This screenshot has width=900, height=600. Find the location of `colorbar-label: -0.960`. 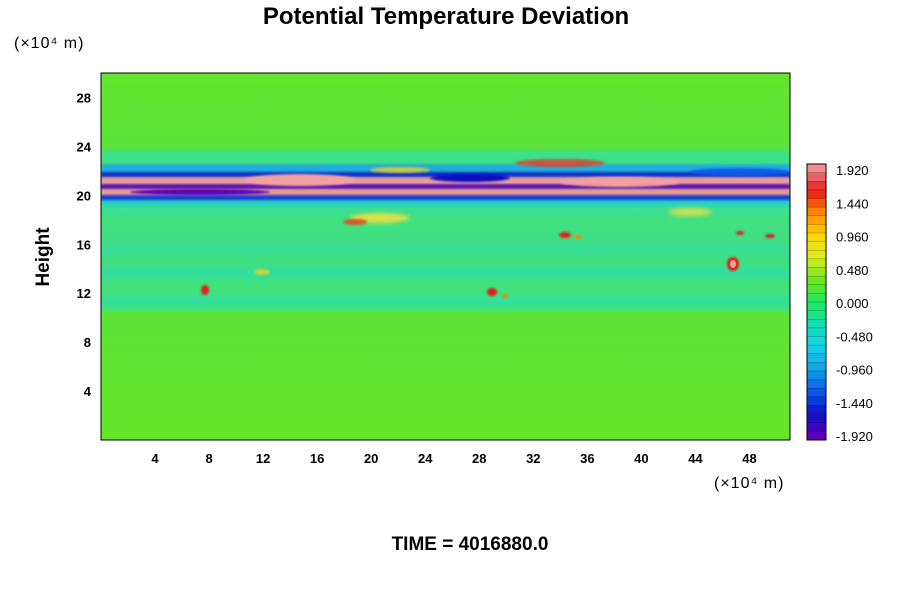

colorbar-label: -0.960 is located at coordinates (854, 370).